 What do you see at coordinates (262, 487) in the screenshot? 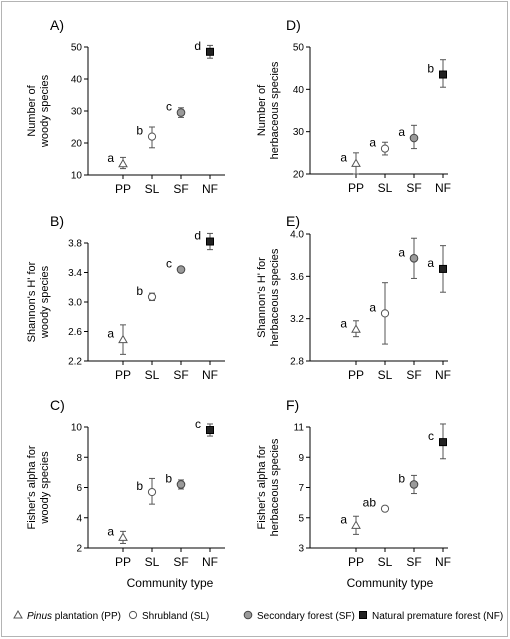
I see `y-axis-label-line: Fisher's alpha for` at bounding box center [262, 487].